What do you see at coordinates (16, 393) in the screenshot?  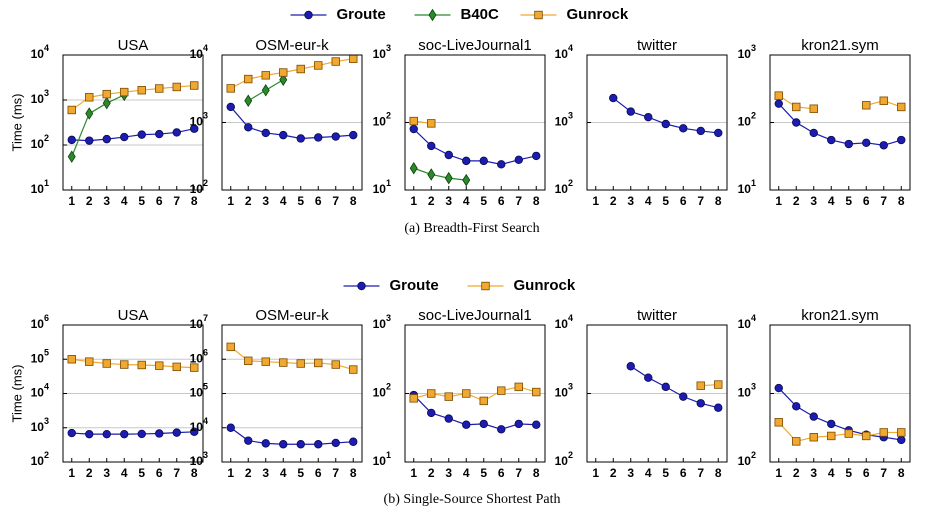 I see `y-axis-label: Time (ms)` at bounding box center [16, 393].